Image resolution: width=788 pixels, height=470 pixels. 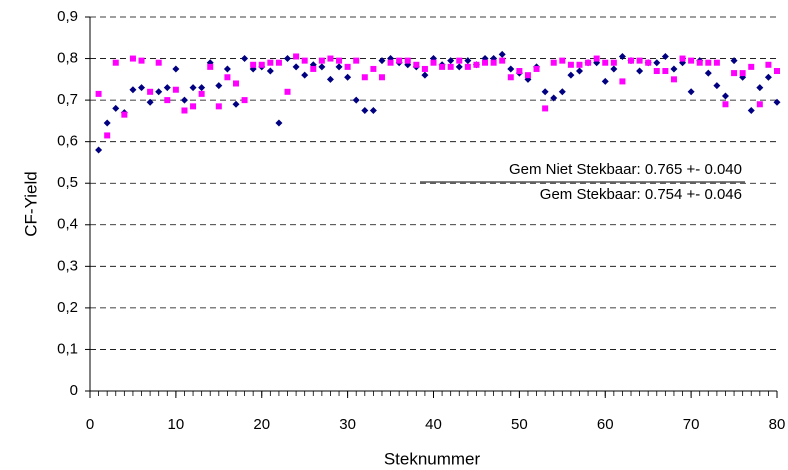 I want to click on x-tick-label: 60, so click(x=605, y=424).